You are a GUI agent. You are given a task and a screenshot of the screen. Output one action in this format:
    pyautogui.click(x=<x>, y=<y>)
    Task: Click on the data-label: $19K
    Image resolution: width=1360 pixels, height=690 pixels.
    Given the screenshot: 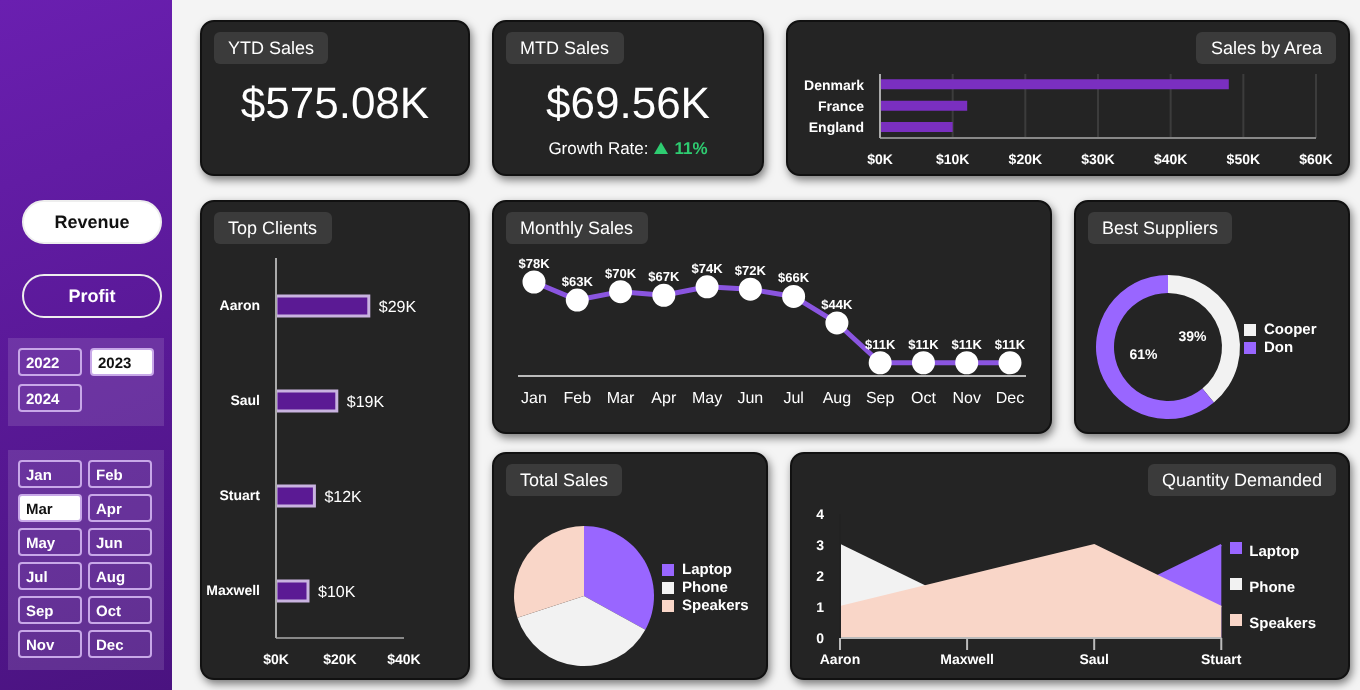 What is the action you would take?
    pyautogui.click(x=366, y=401)
    